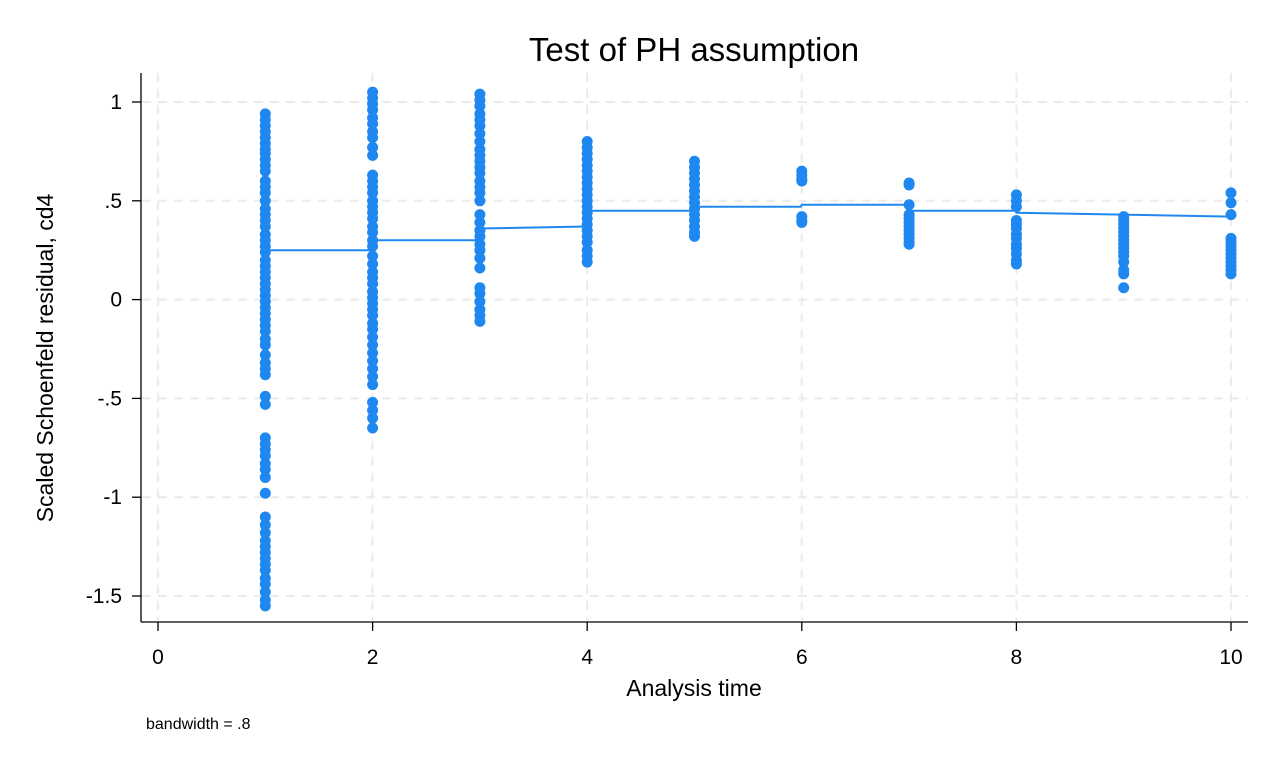  I want to click on x-tick-label: 8, so click(1017, 657).